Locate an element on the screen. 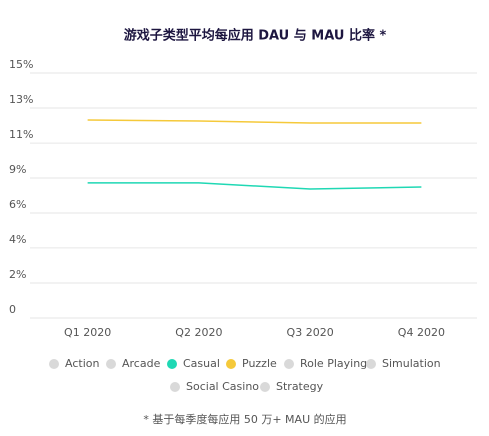 This screenshot has width=489, height=436. legend-label: Arcade is located at coordinates (141, 363).